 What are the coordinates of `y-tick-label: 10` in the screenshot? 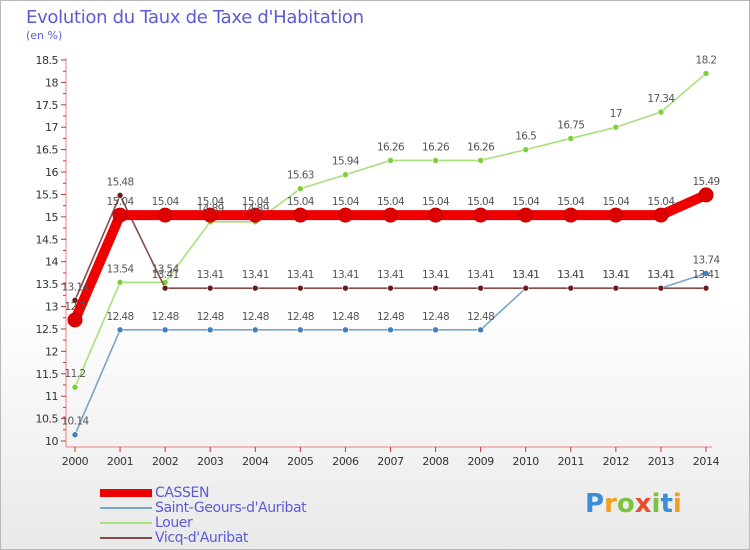 It's located at (51, 441).